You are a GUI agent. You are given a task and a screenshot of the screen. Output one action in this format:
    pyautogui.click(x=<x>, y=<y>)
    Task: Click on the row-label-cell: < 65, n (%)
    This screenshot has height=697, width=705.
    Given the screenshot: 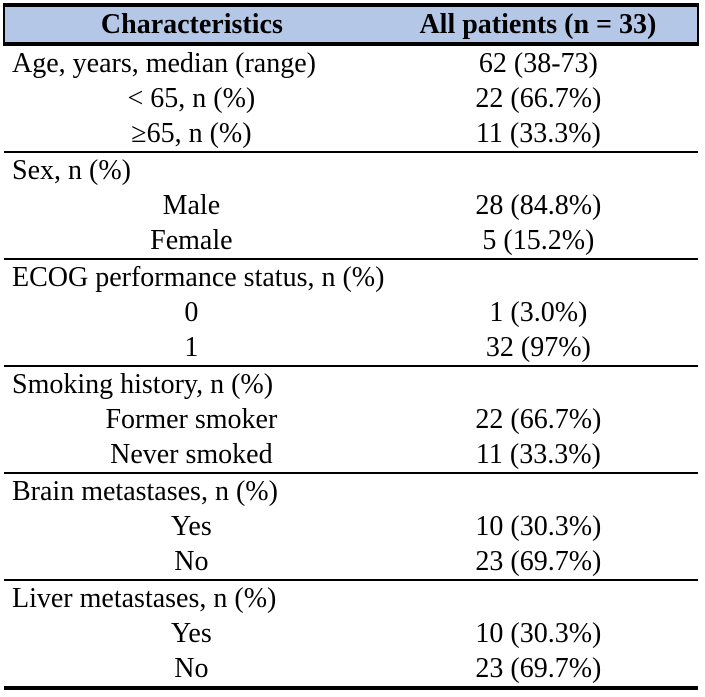 What is the action you would take?
    pyautogui.click(x=191, y=98)
    